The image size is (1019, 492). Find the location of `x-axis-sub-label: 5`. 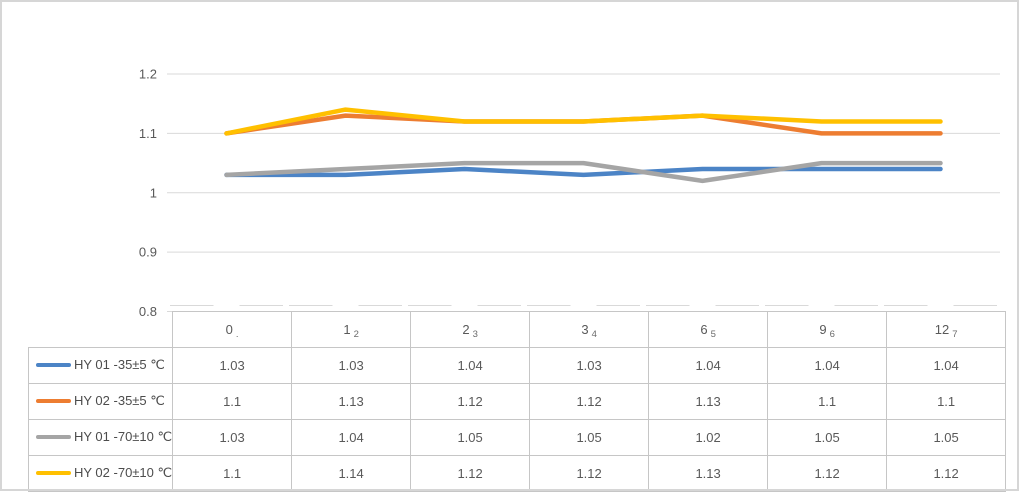

x-axis-sub-label: 5 is located at coordinates (713, 334).